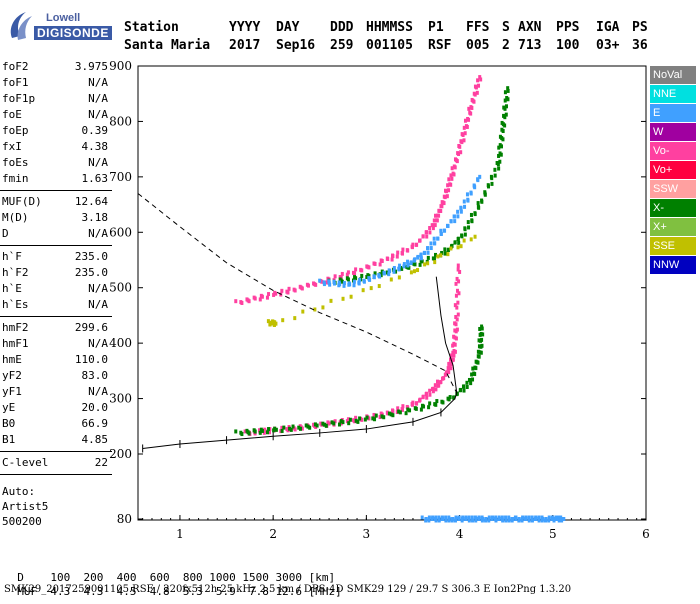 This screenshot has width=700, height=604. What do you see at coordinates (673, 246) in the screenshot?
I see `legend-sse: SSE` at bounding box center [673, 246].